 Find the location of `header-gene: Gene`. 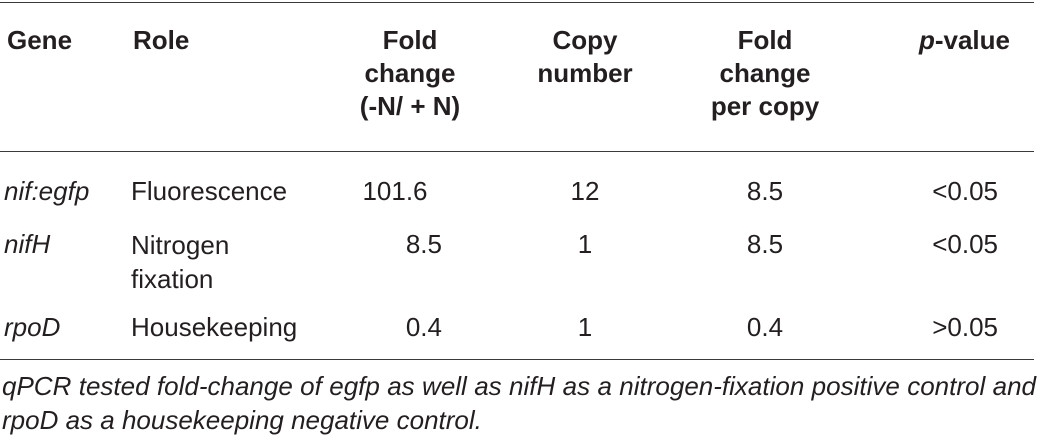

header-gene: Gene is located at coordinates (40, 40).